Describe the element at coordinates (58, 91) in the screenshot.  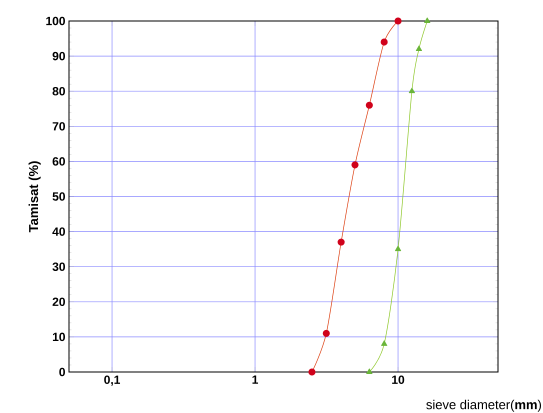
I see `y-tick-label: 80` at that location.